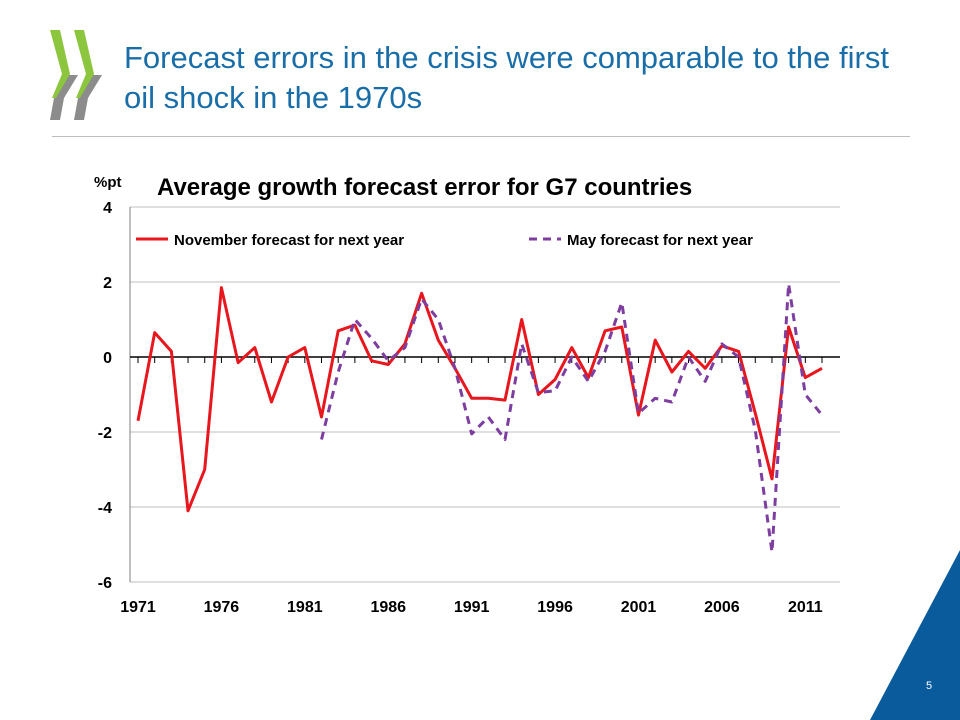 The height and width of the screenshot is (720, 960). Describe the element at coordinates (105, 396) in the screenshot. I see `y-tick-labels: 4 2 0 -2 -4 -6` at that location.